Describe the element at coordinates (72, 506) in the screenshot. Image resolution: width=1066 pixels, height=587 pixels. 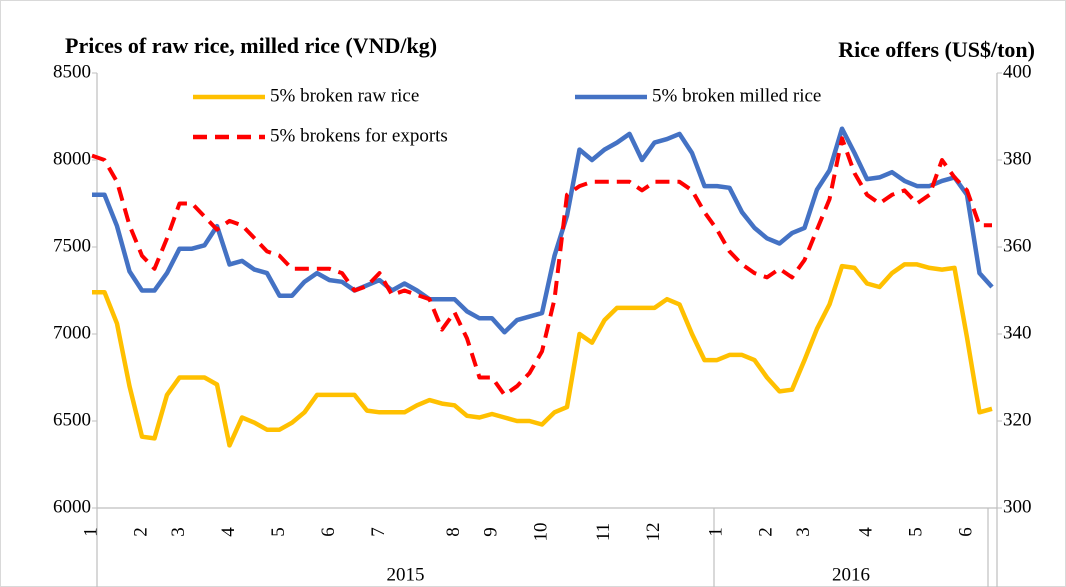
I see `y-tick-label: 6000` at that location.